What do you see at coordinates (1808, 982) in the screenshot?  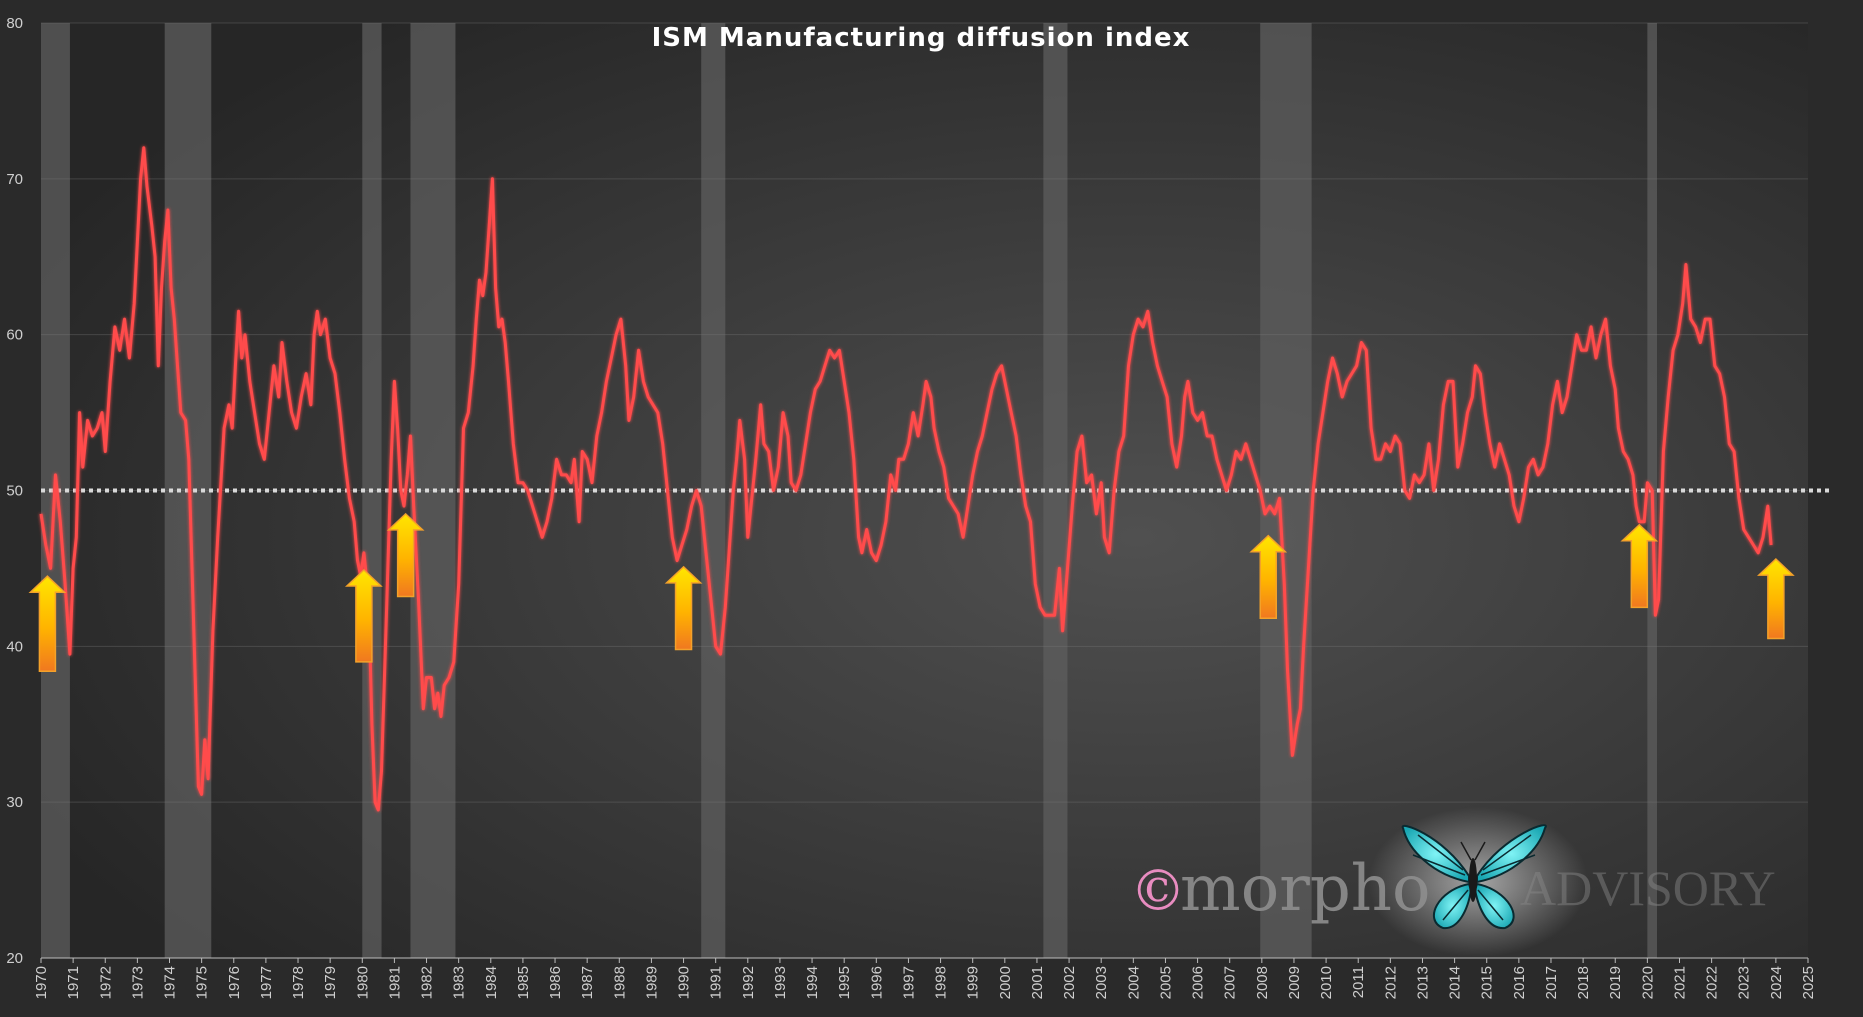 I see `x-tick-label: 2025` at bounding box center [1808, 982].